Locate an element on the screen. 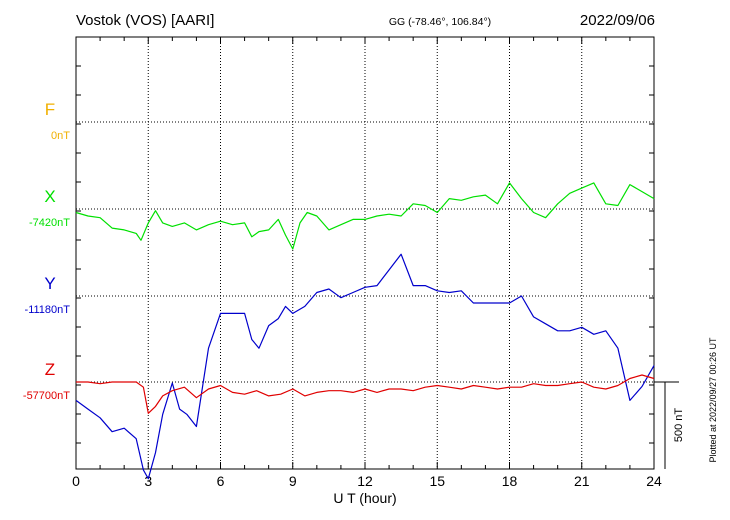 The height and width of the screenshot is (520, 730). series-labels: F 0nT X -7420nT Y -11180nT Z -57700nT is located at coordinates (46, 251).